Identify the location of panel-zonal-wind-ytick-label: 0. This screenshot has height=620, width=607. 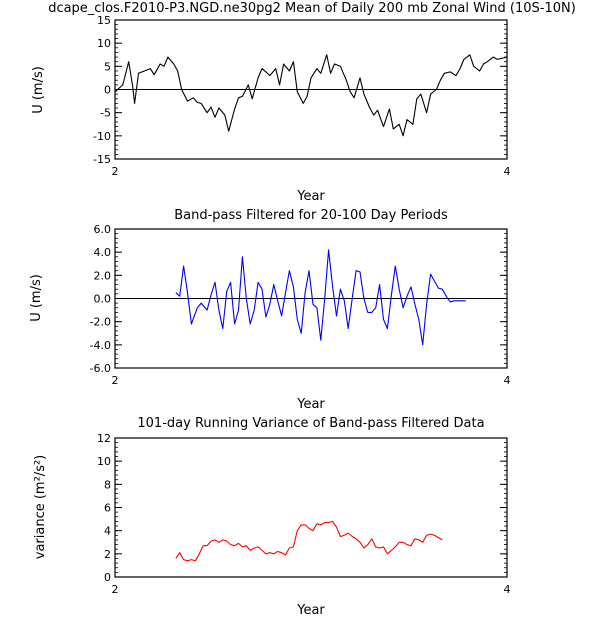
(107, 90).